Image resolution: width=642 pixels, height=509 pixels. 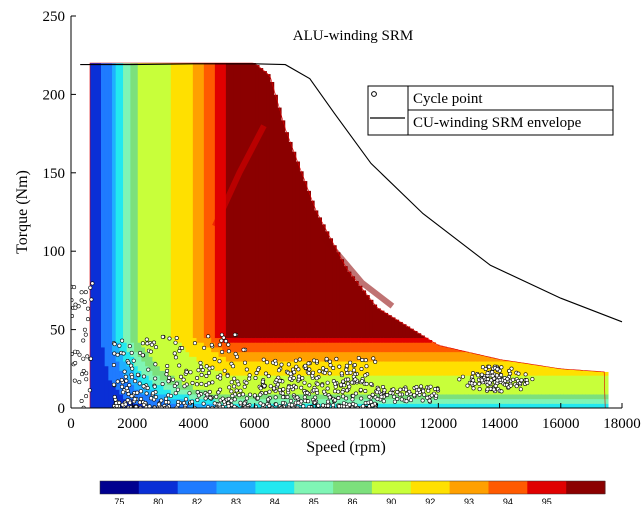 What do you see at coordinates (57, 331) in the screenshot?
I see `y-tick-label: 50` at bounding box center [57, 331].